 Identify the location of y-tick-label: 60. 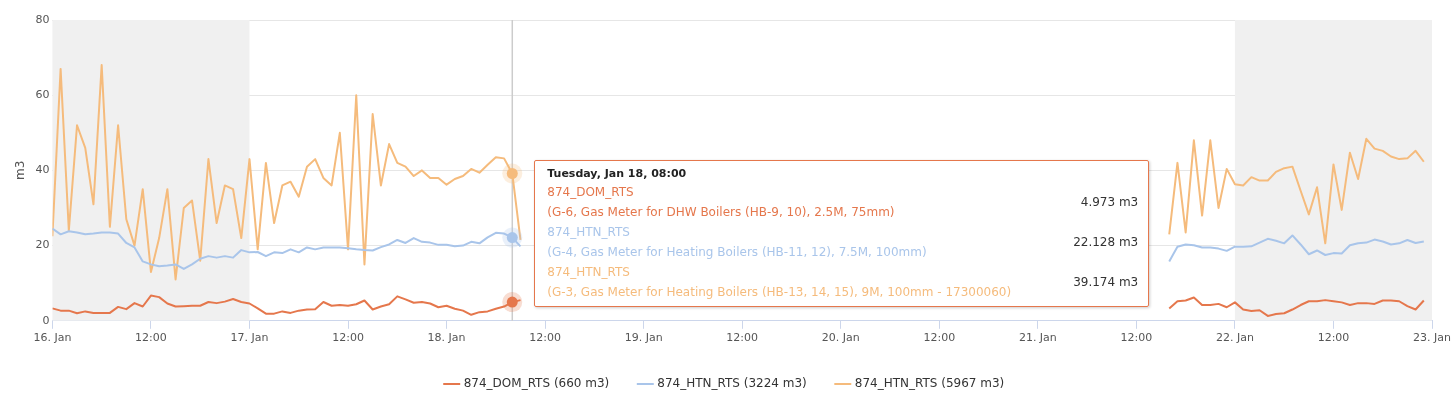
(42, 95).